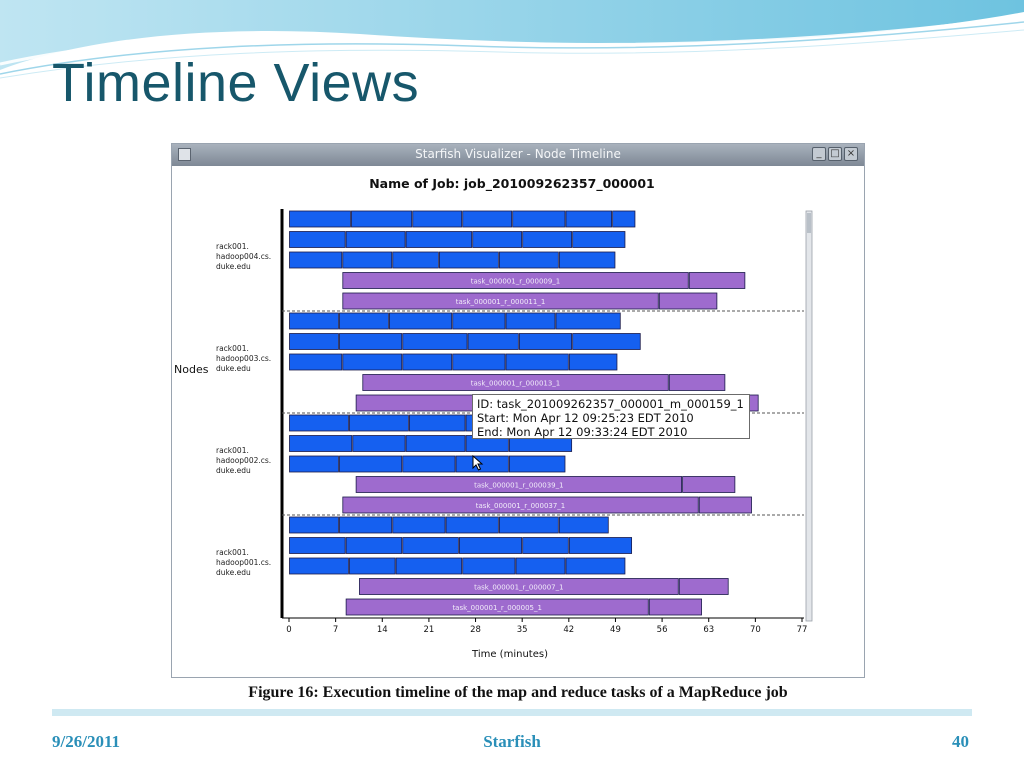 The image size is (1024, 768). Describe the element at coordinates (522, 630) in the screenshot. I see `x-tick-label: 35` at that location.